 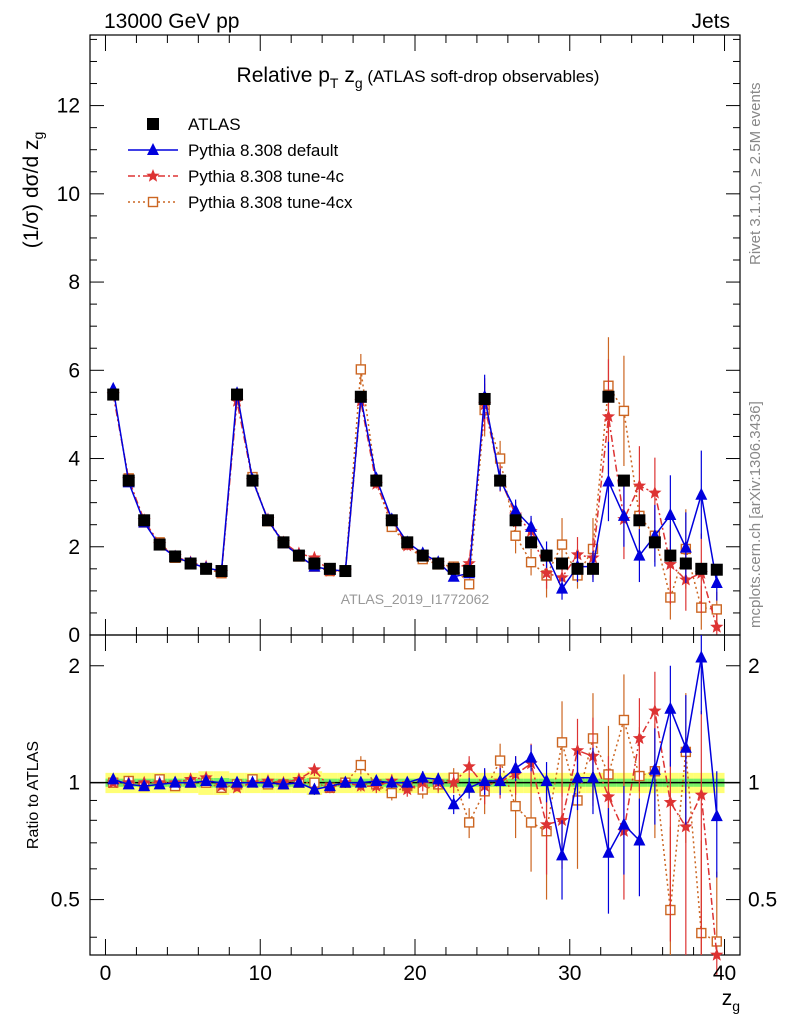 I want to click on legend-label: Pythia 8.308 default, so click(x=263, y=150).